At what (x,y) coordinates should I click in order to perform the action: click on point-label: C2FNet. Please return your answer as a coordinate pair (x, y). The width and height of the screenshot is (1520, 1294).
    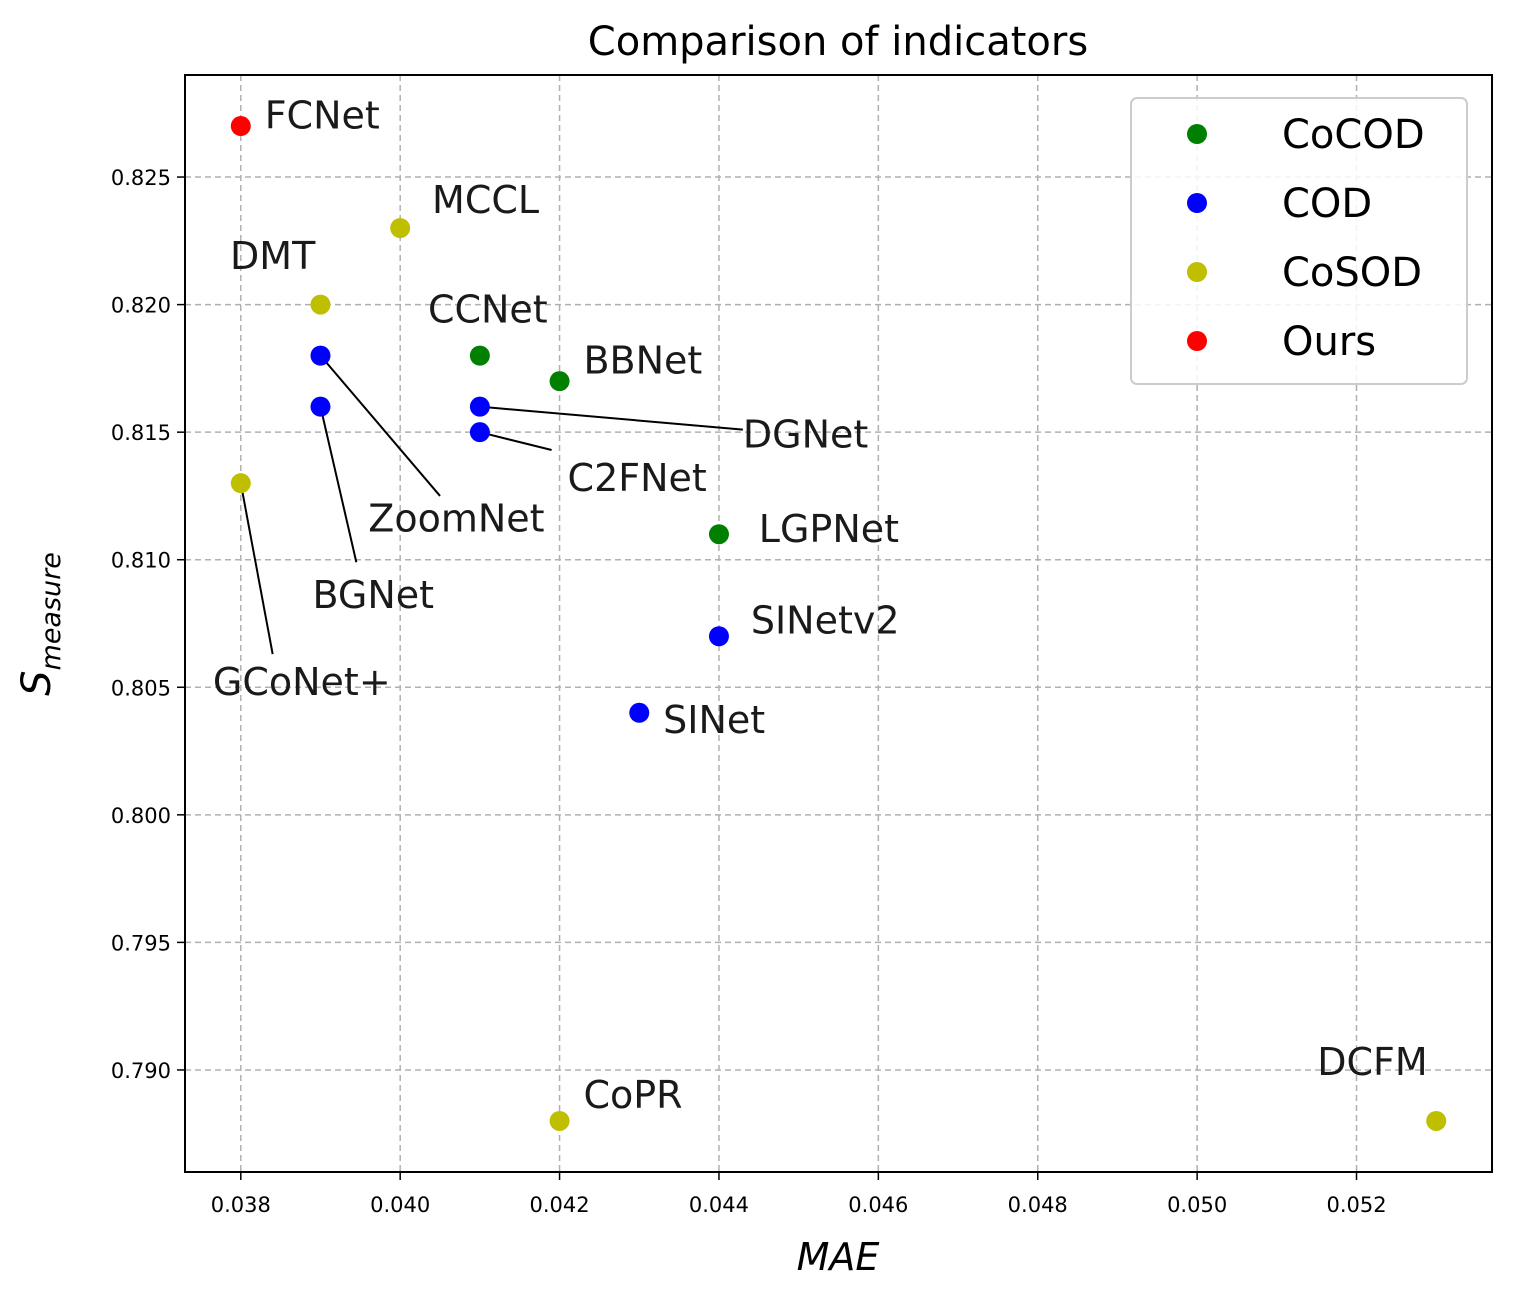
    Looking at the image, I should click on (637, 478).